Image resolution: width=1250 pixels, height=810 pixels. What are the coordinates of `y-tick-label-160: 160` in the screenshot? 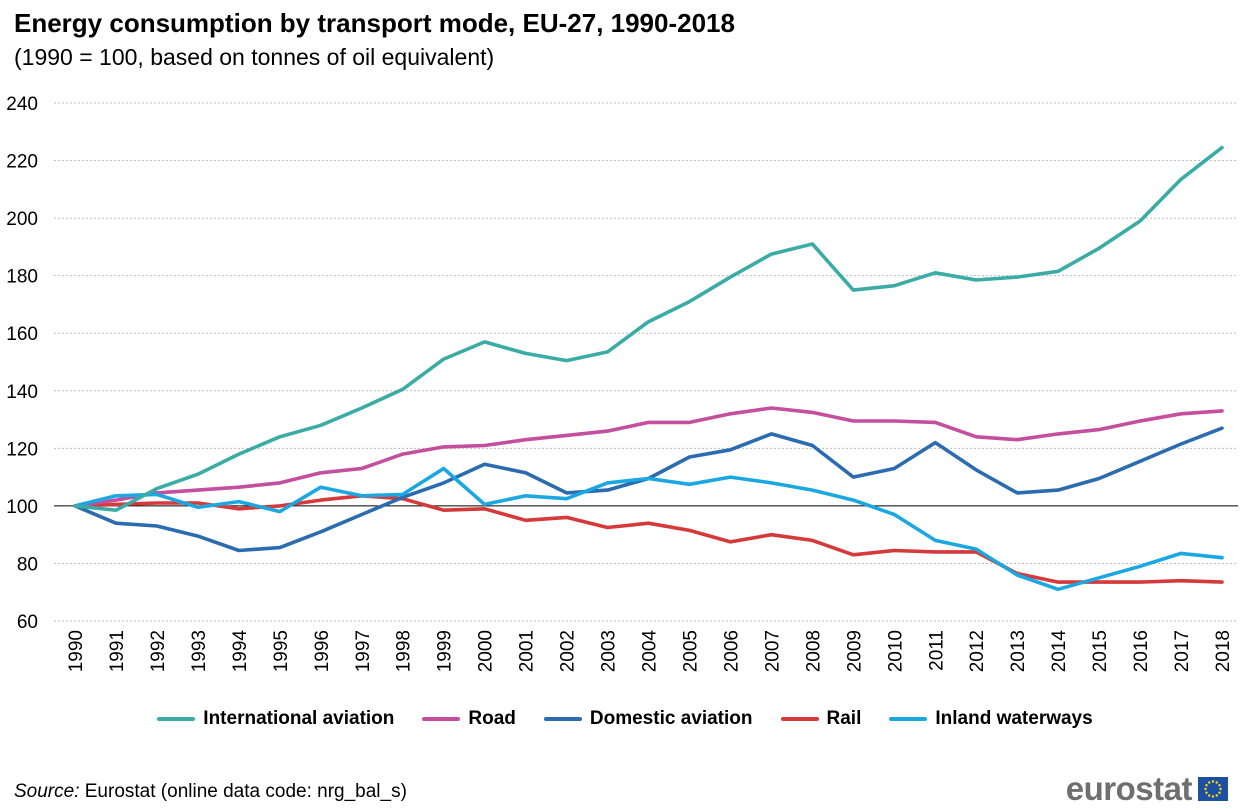 It's located at (22, 334).